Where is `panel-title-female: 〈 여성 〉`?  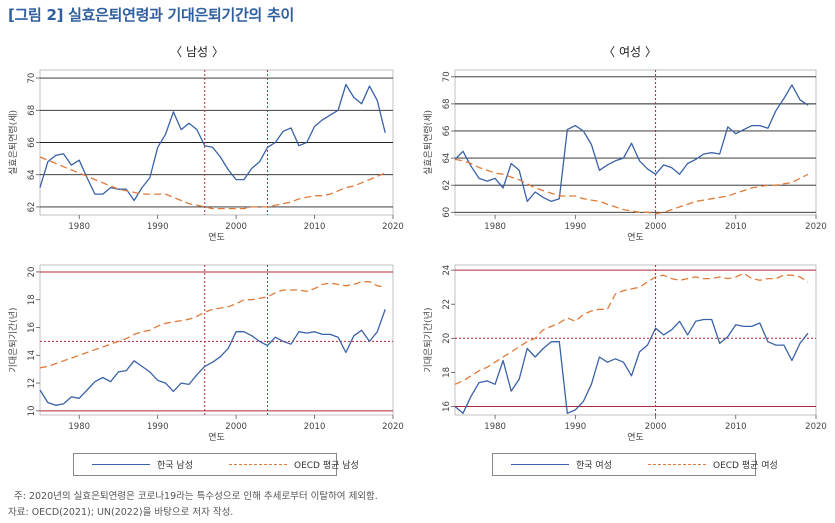
panel-title-female: 〈 여성 〉 is located at coordinates (630, 52).